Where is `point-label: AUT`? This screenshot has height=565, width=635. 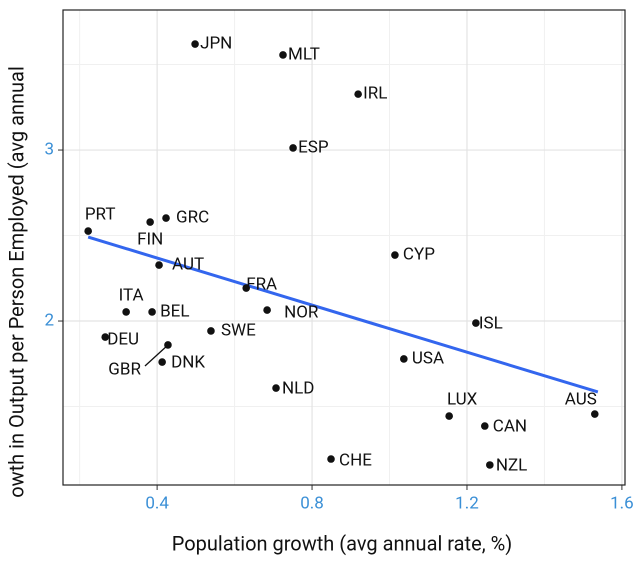
point-label: AUT is located at coordinates (188, 265).